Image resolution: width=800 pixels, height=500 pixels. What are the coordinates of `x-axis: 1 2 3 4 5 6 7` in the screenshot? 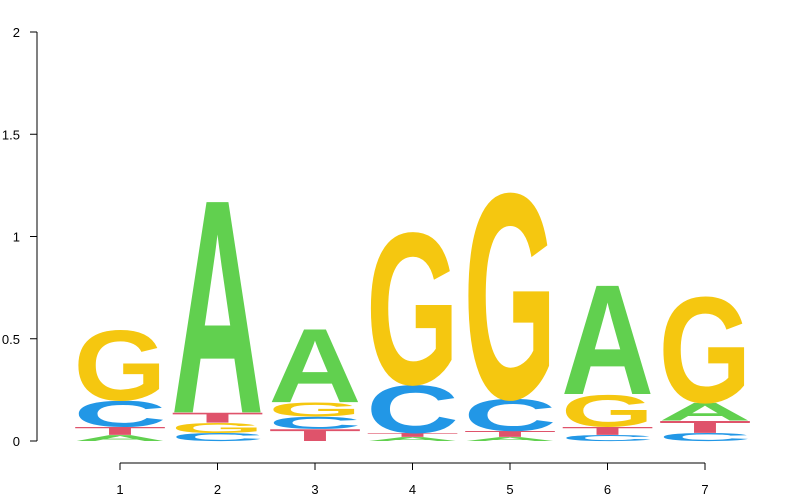 It's located at (412, 479).